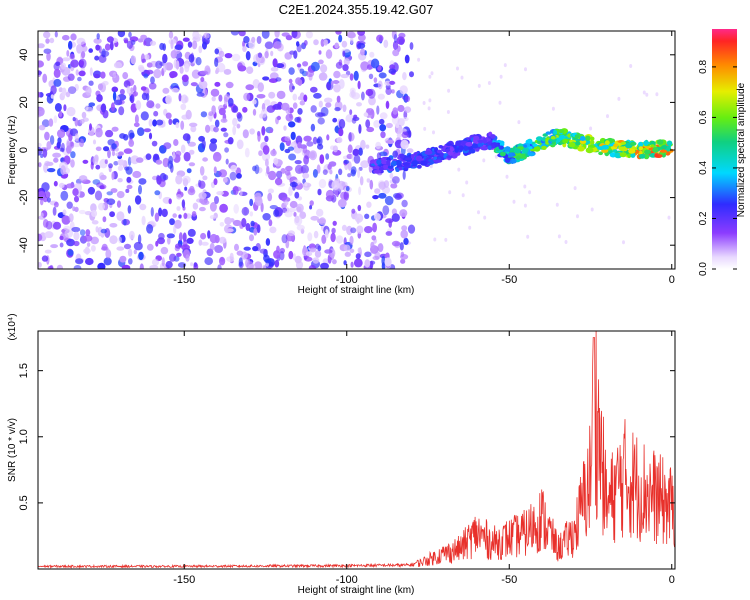 The image size is (750, 600). Describe the element at coordinates (24, 198) in the screenshot. I see `y-tick-label: -20` at that location.